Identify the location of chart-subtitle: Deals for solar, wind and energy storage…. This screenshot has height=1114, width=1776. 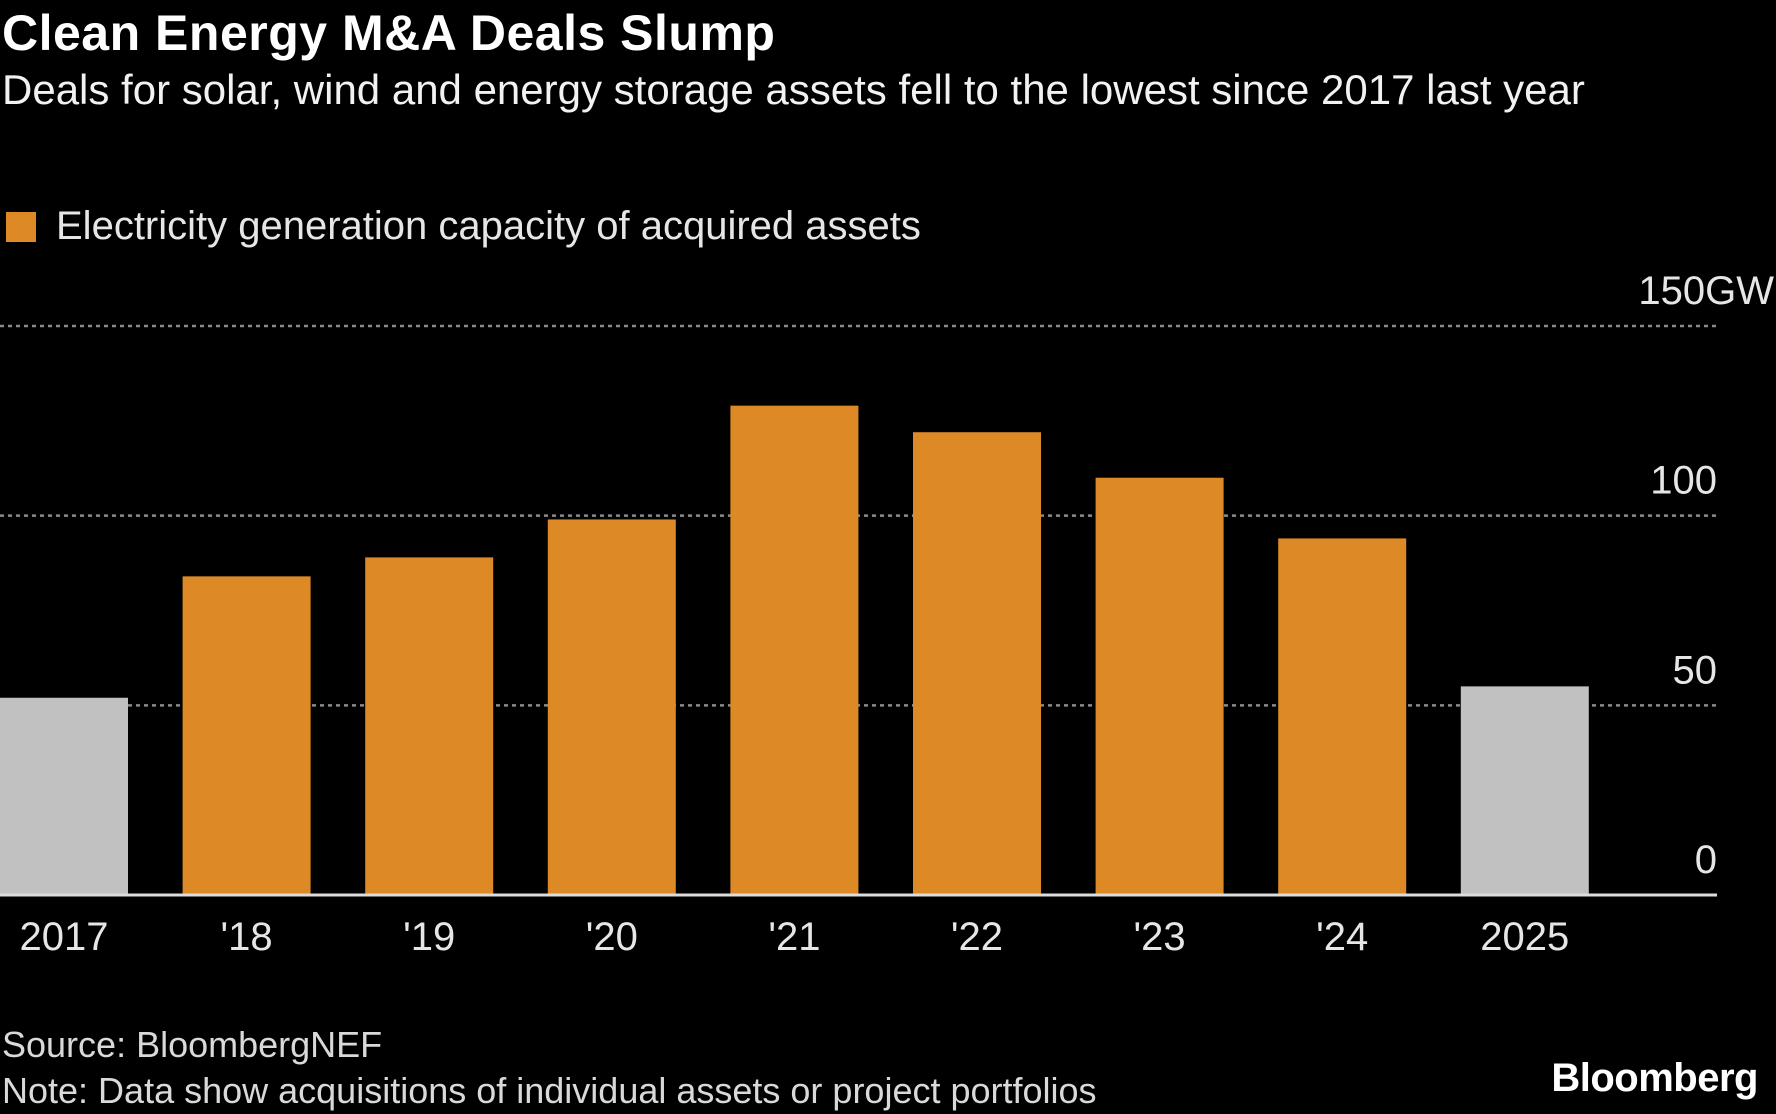
(793, 89).